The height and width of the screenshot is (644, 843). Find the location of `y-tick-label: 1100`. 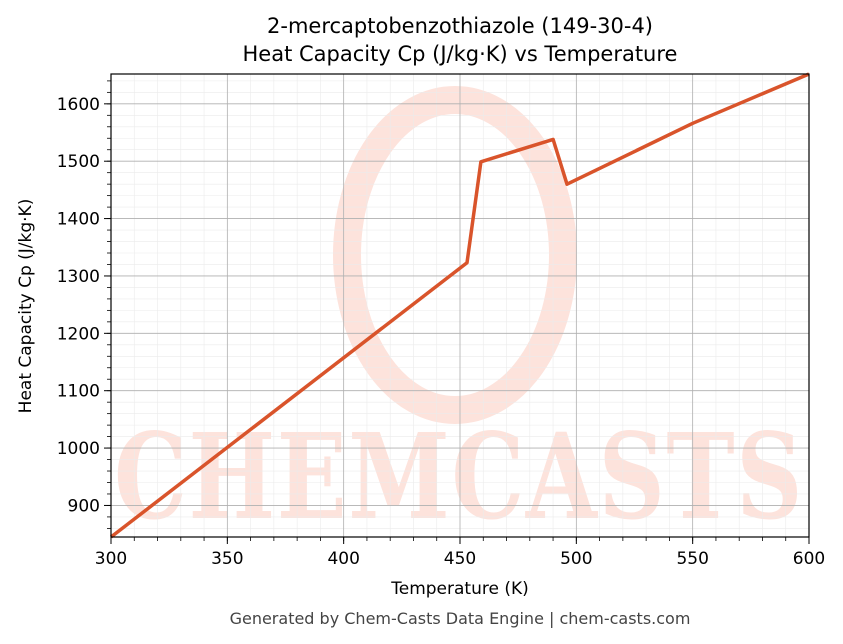

y-tick-label: 1100 is located at coordinates (78, 392).